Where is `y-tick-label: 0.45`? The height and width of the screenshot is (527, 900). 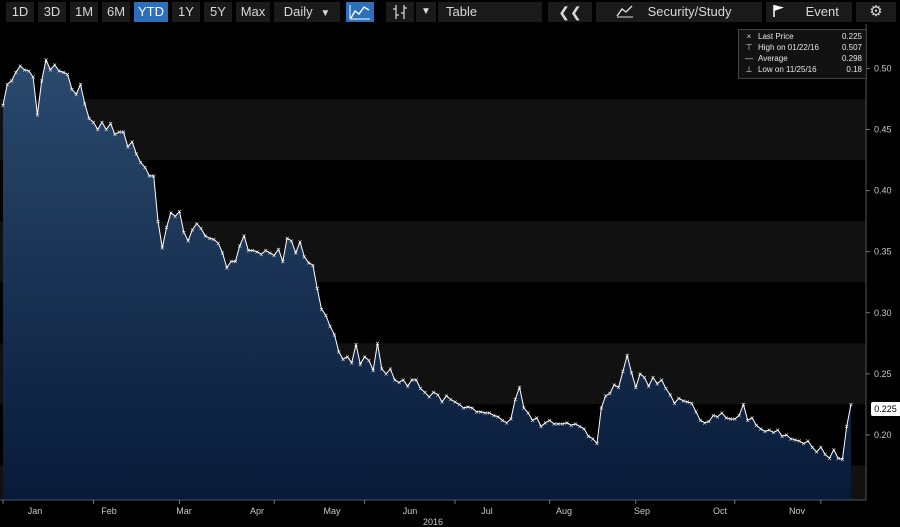
y-tick-label: 0.45 is located at coordinates (883, 130).